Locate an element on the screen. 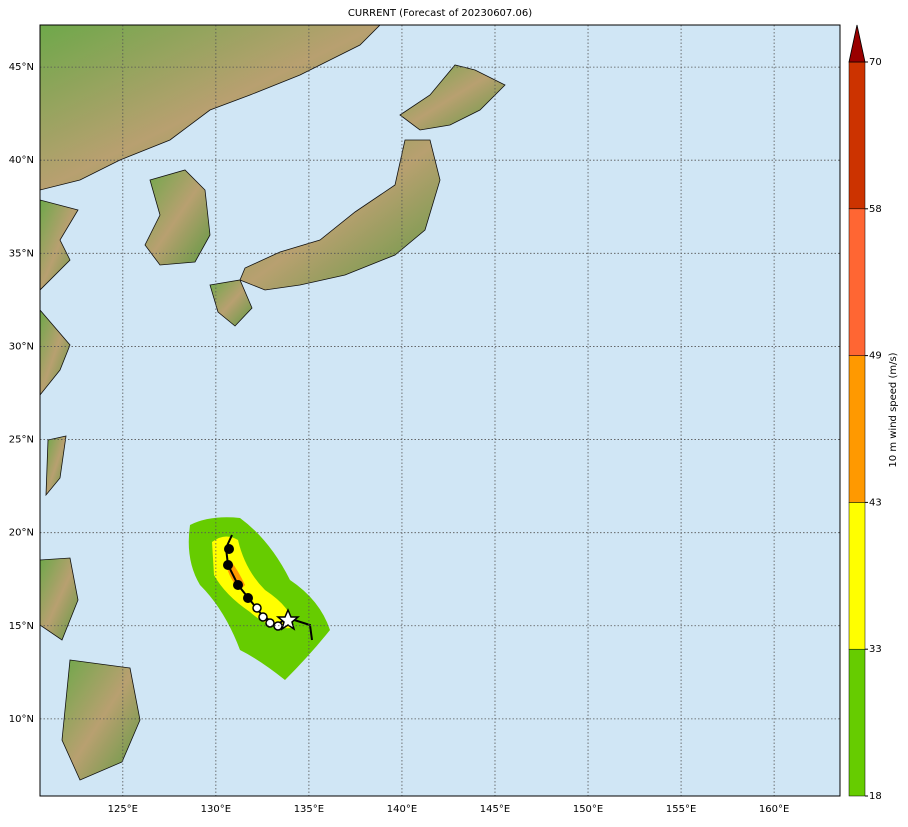  x-tick-label: 160°E is located at coordinates (774, 809).